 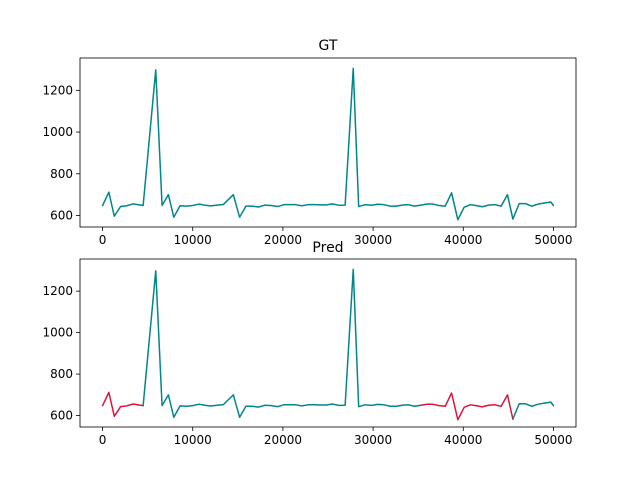 I want to click on gt-x-tick-label: 20000, so click(x=283, y=240).